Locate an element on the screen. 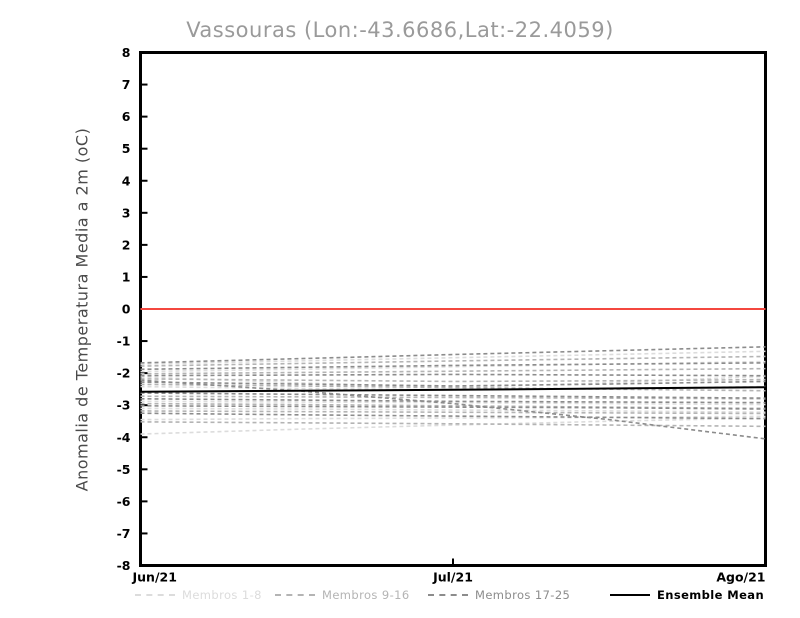  legend-item: Membros 1-8 is located at coordinates (198, 595).